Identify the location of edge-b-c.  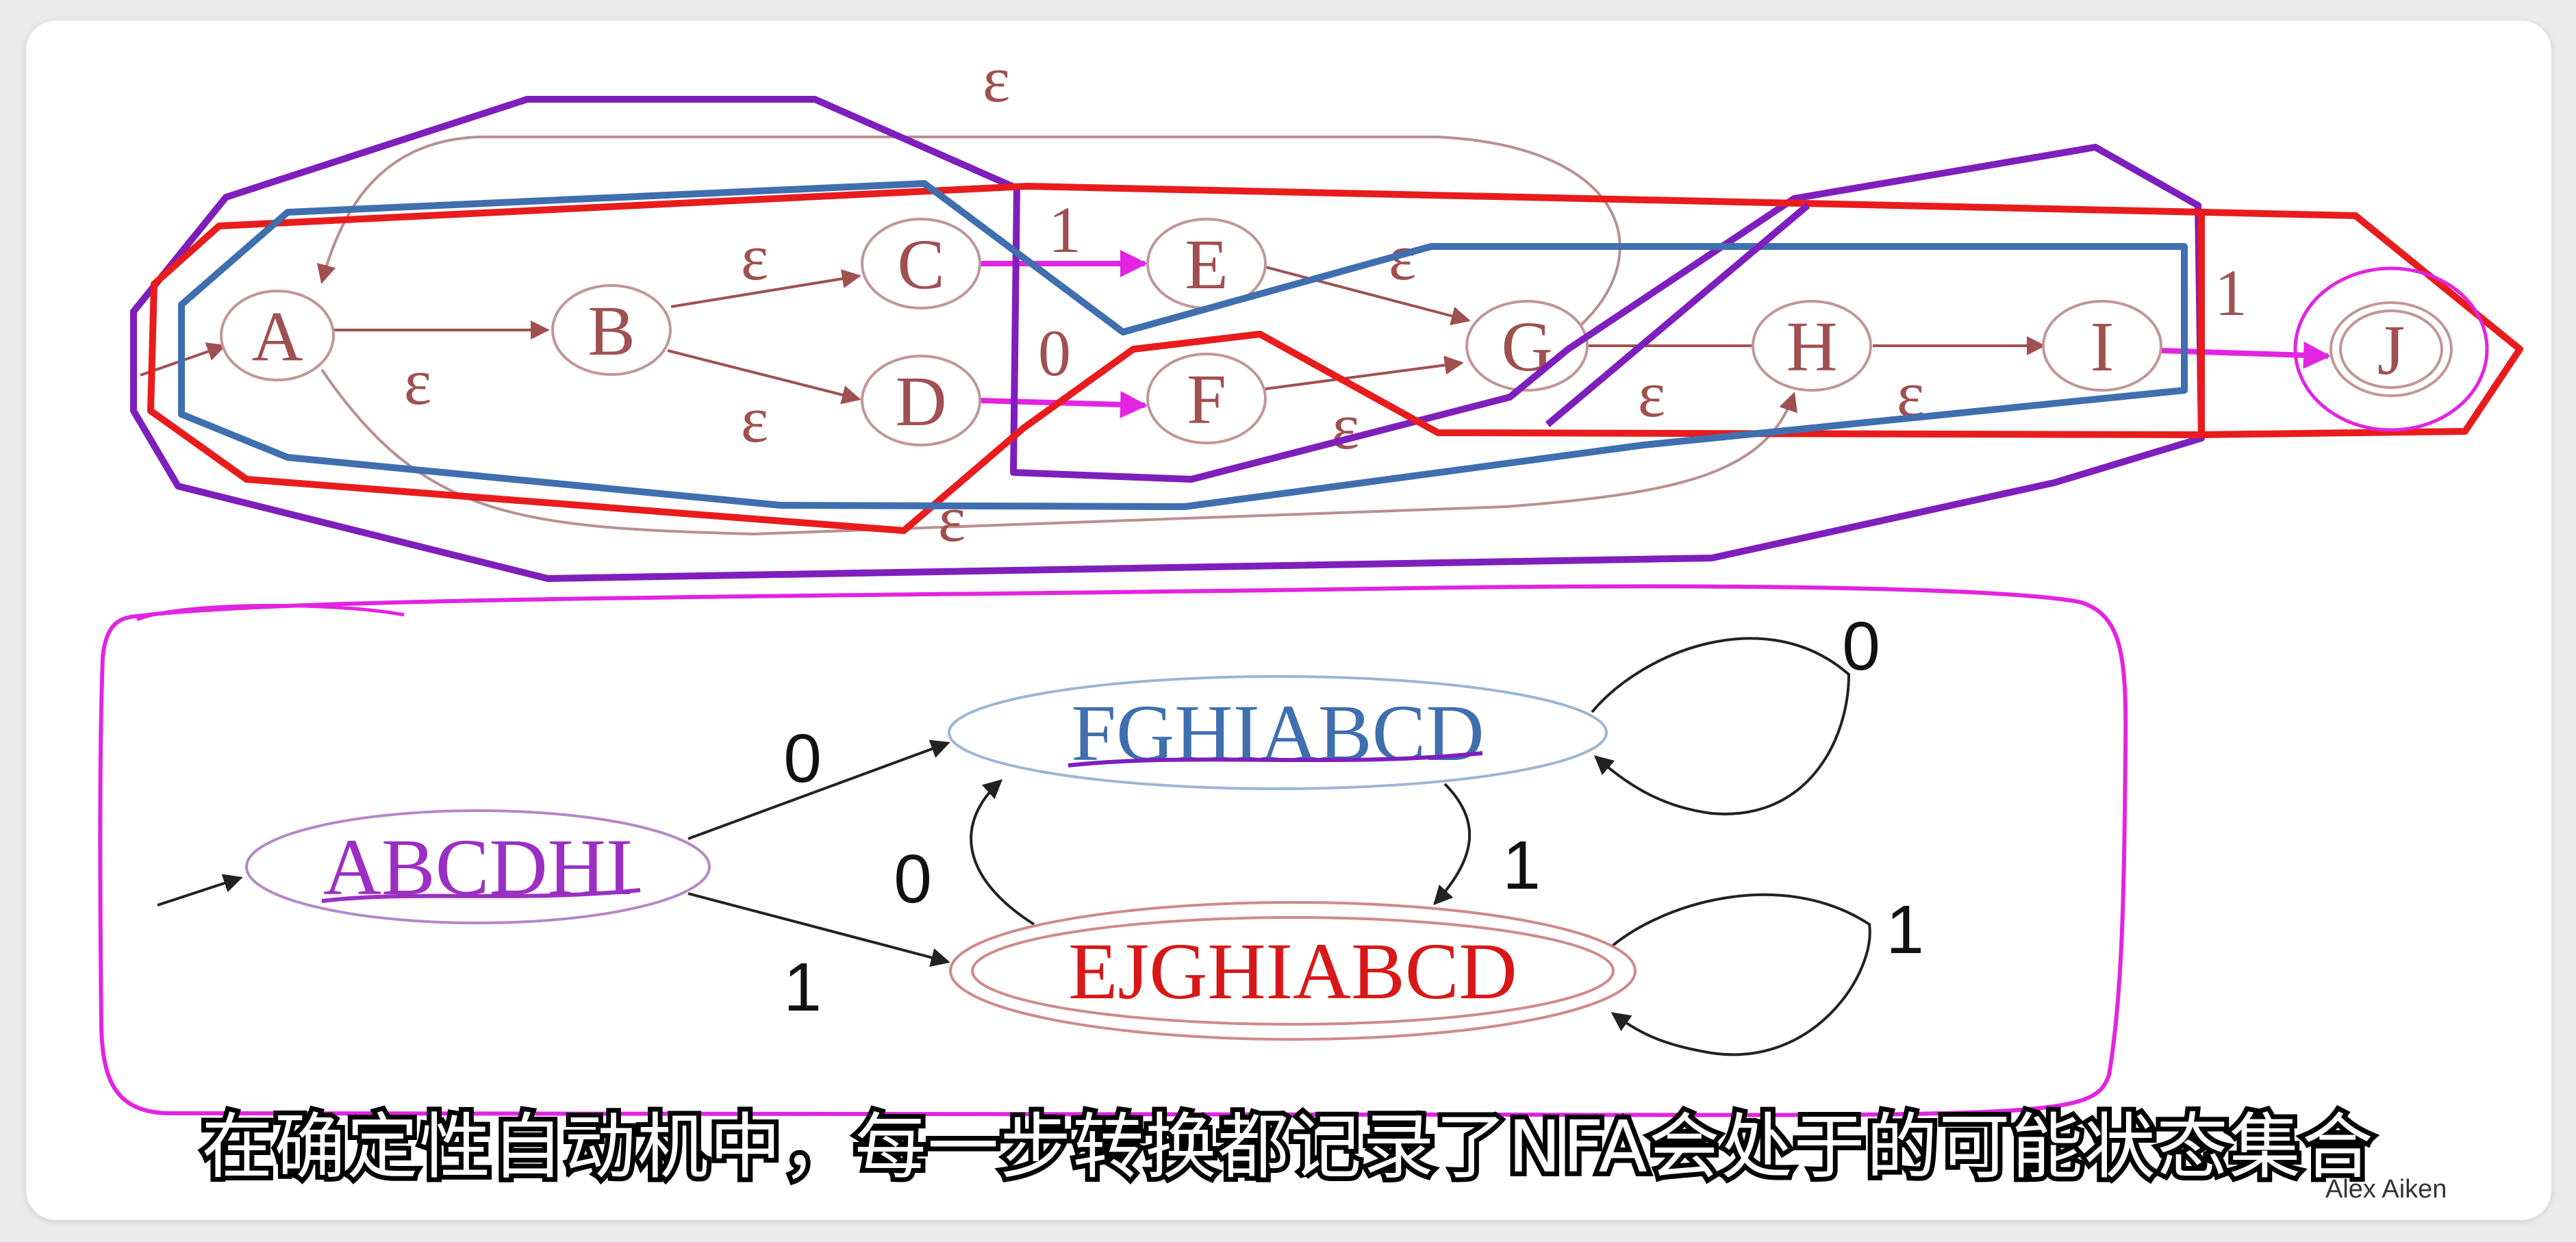
(766, 288).